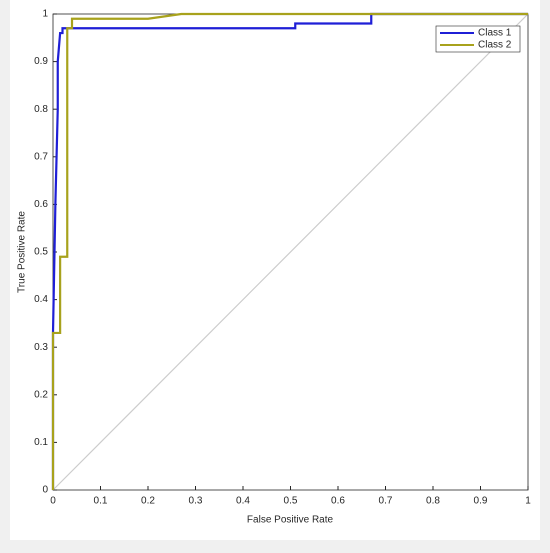  I want to click on y-axis-label: True Positive Rate, so click(22, 252).